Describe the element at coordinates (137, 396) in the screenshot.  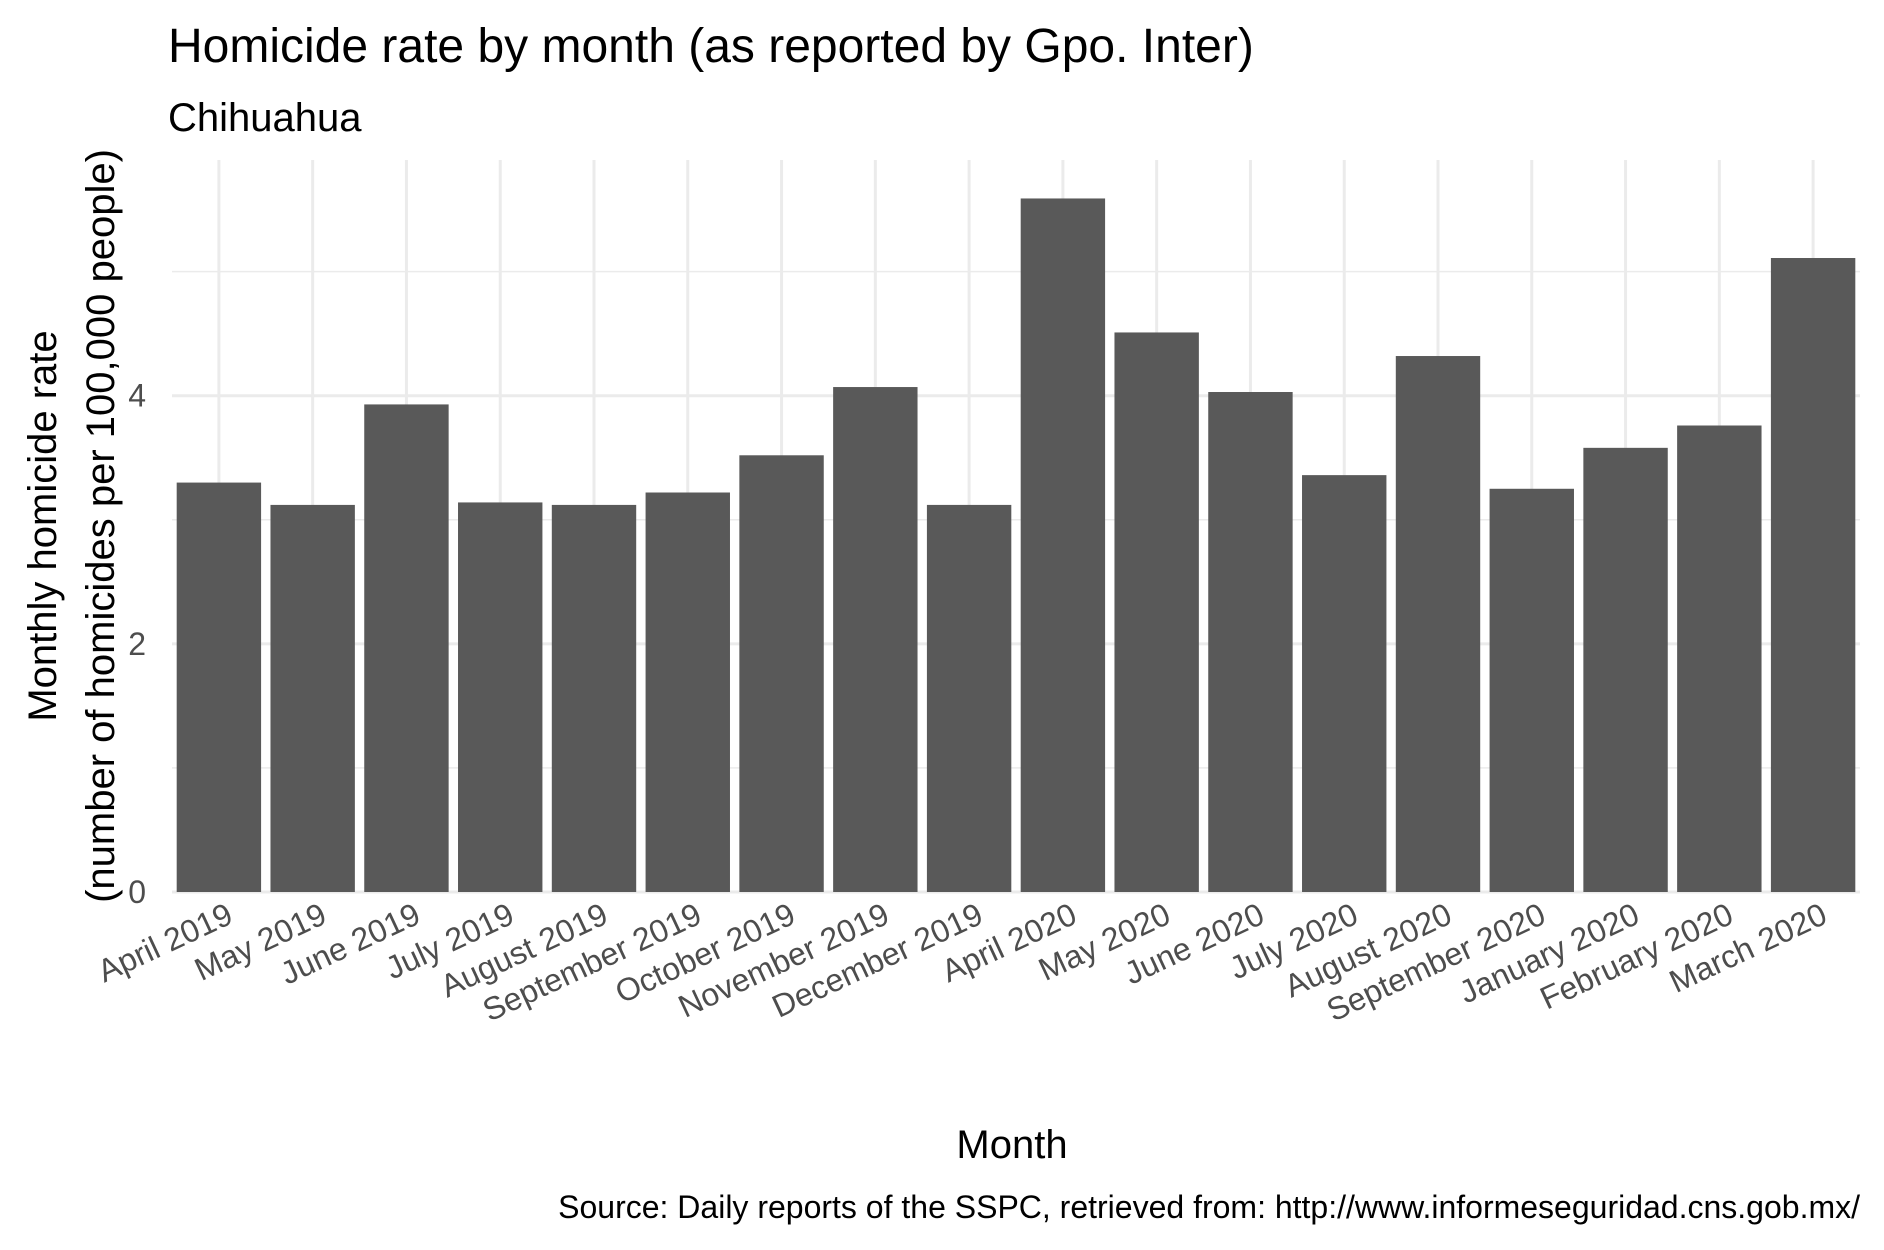
I see `y-tick-label: 4` at that location.